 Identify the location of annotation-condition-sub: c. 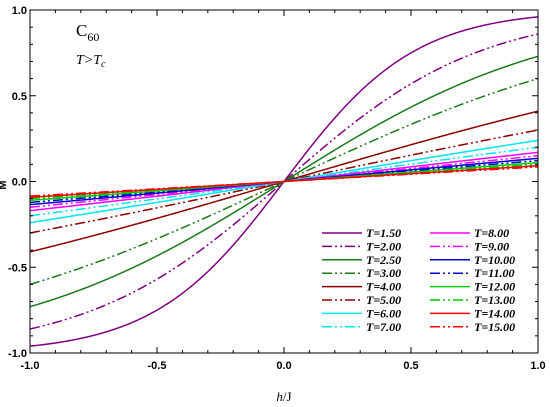
(103, 64).